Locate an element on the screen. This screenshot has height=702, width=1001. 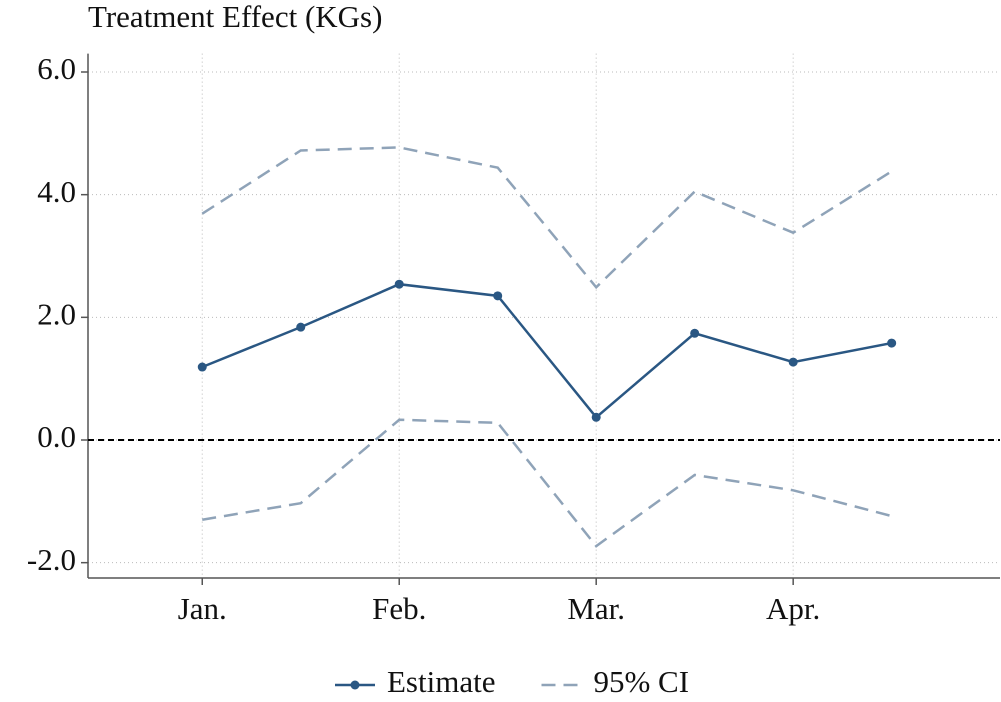
y-tick-label: -2.0 is located at coordinates (51, 559).